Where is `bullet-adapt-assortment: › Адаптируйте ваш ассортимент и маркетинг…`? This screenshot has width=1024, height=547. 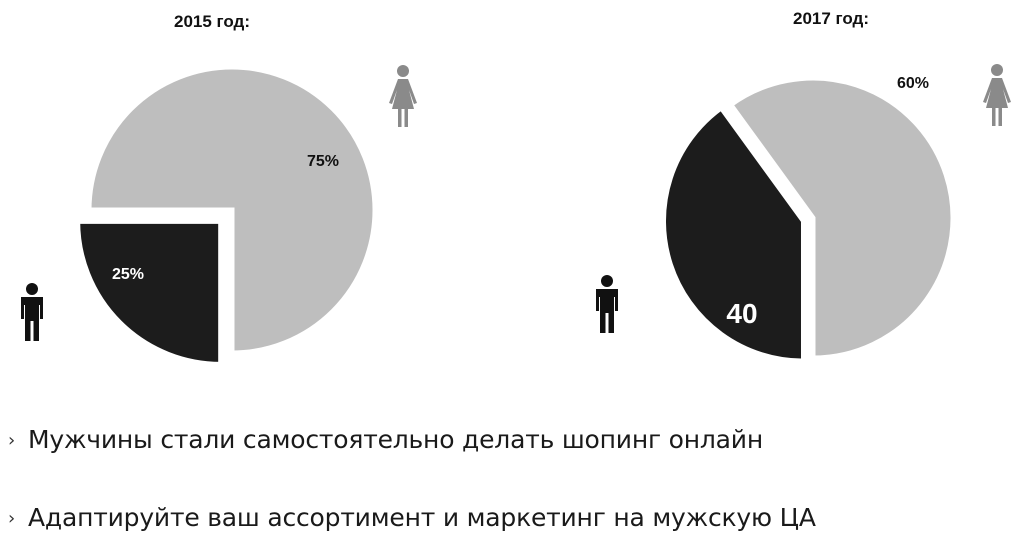 bullet-adapt-assortment: › Адаптируйте ваш ассортимент и маркетинг… is located at coordinates (412, 517).